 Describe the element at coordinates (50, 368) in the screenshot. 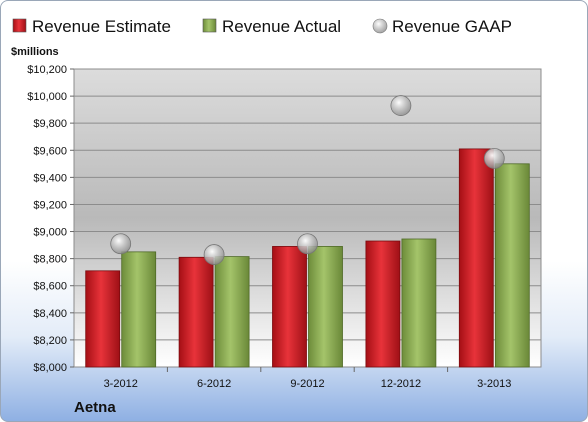

I see `y-tick-label: $8,000` at that location.